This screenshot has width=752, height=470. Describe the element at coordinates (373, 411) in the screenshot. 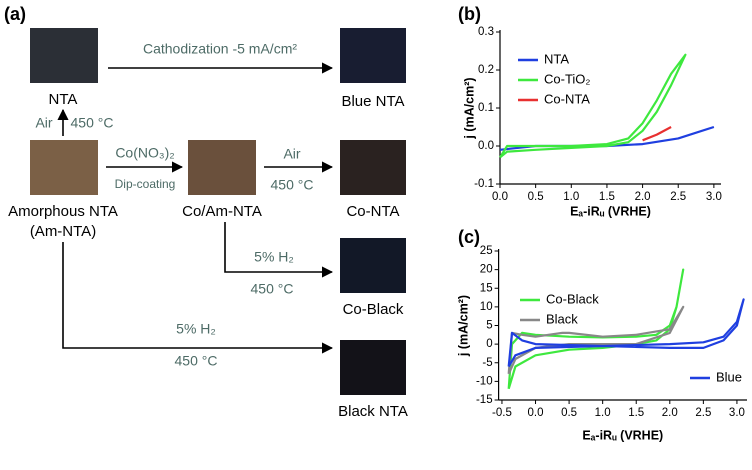

I see `node-label: Black NTA` at that location.